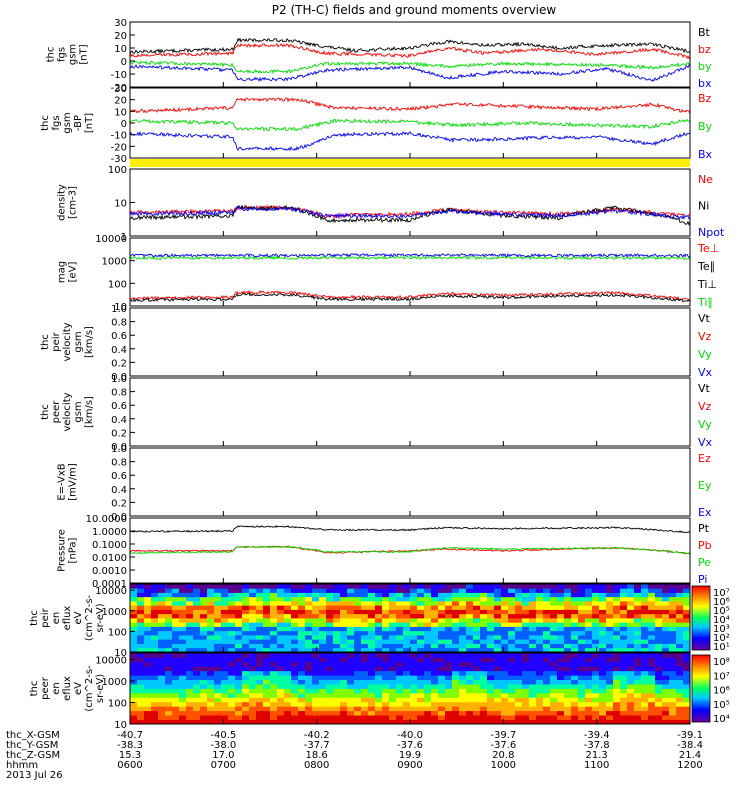 Image resolution: width=750 pixels, height=800 pixels. What do you see at coordinates (119, 147) in the screenshot?
I see `y-tick-label: -20` at bounding box center [119, 147].